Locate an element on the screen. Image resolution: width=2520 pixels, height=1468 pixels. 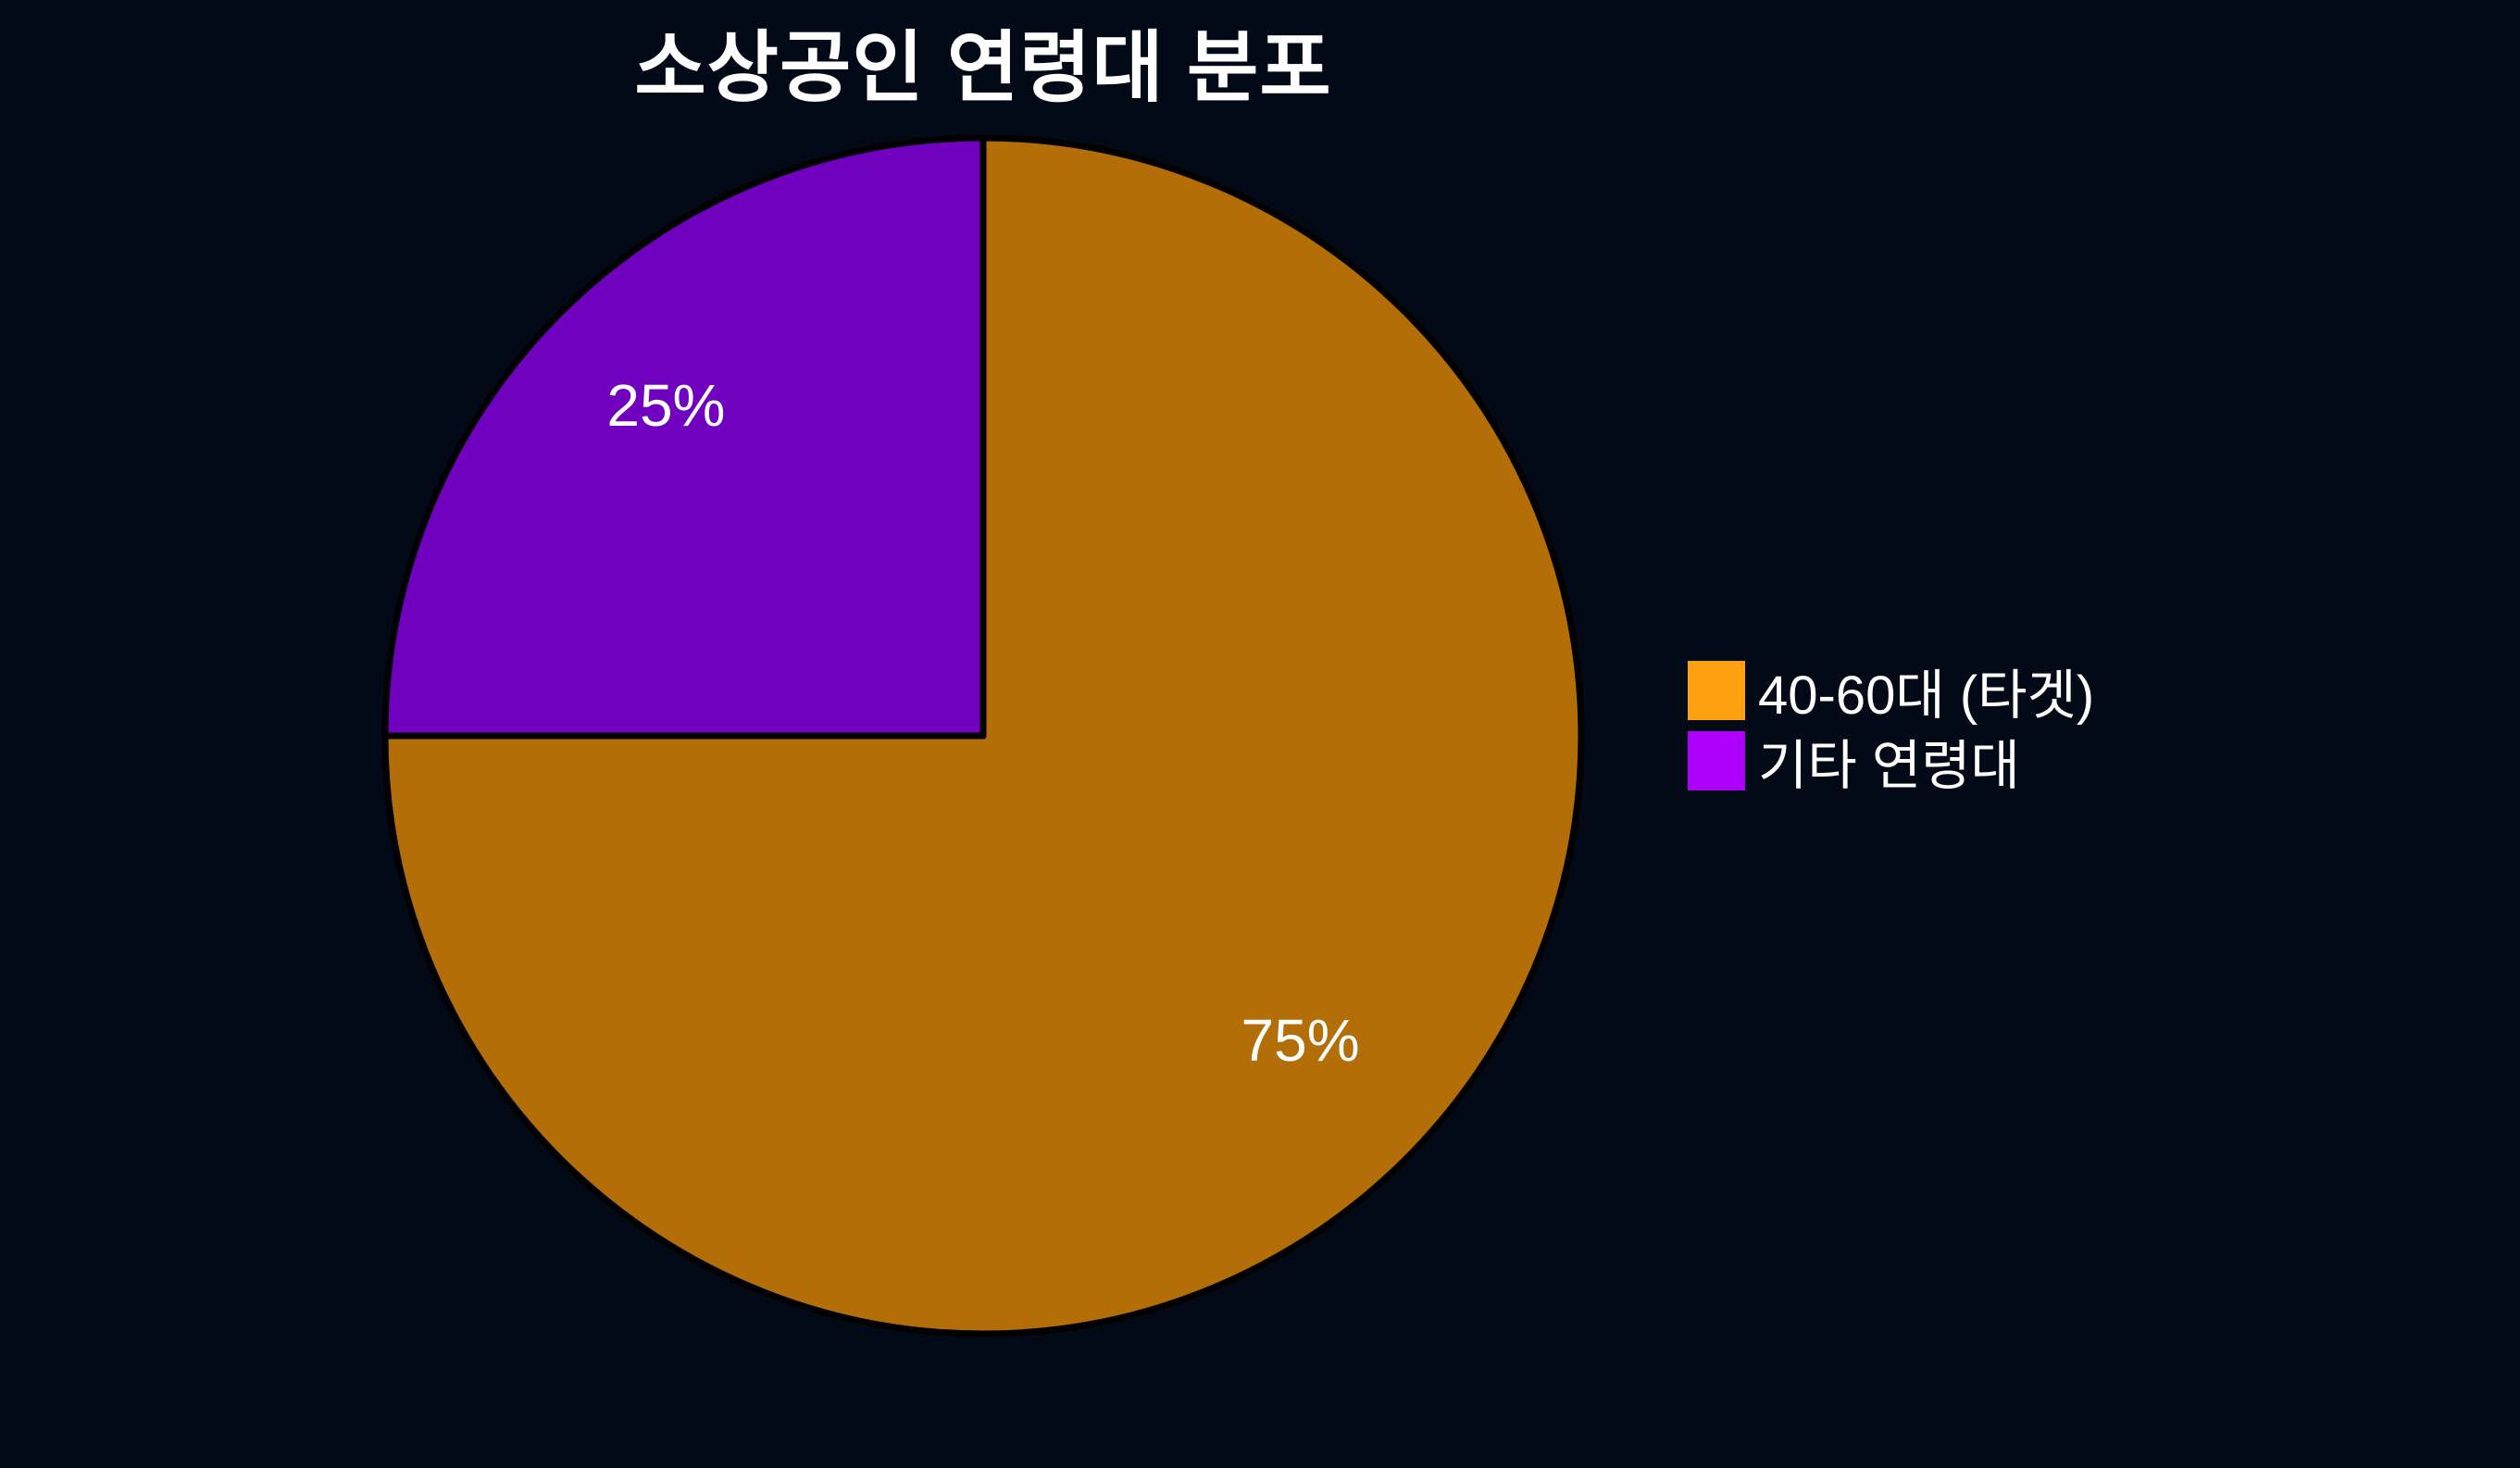
legend-label-other: 기타 연령대 is located at coordinates (1889, 766).